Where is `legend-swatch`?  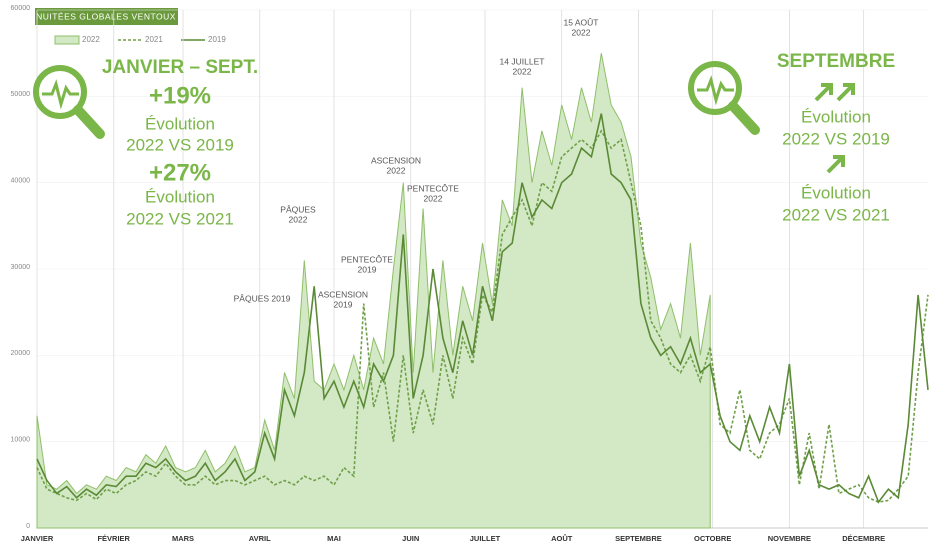
legend-swatch is located at coordinates (67, 40).